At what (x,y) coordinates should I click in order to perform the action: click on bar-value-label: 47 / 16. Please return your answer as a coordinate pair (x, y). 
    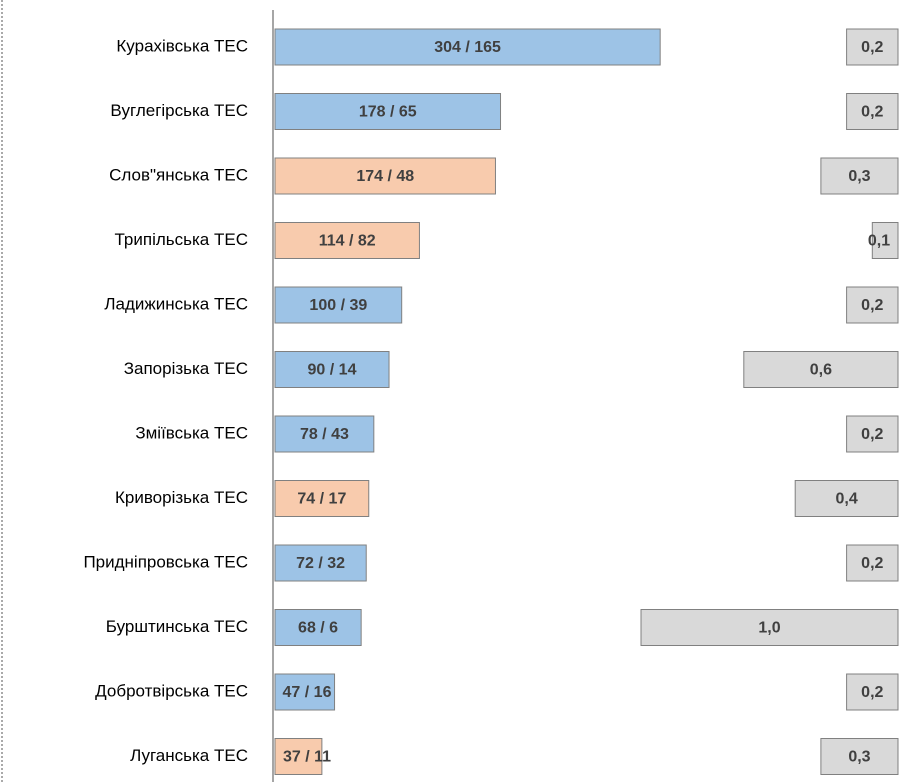
    Looking at the image, I should click on (307, 692).